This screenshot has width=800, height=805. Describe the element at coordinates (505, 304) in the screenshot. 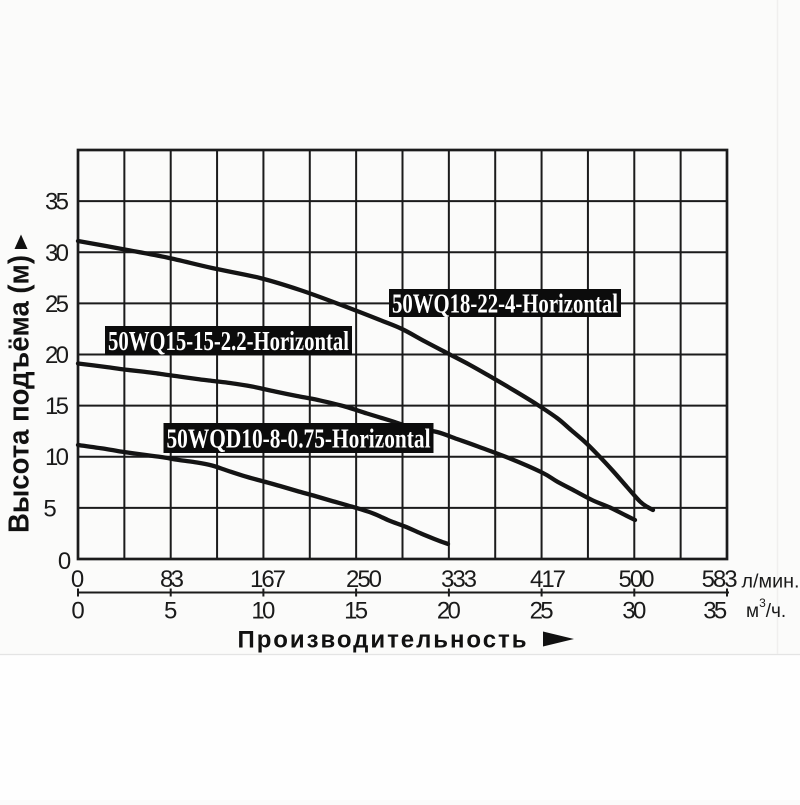

I see `svg-text: 50WQ18-22-4-Horizontal` at that location.